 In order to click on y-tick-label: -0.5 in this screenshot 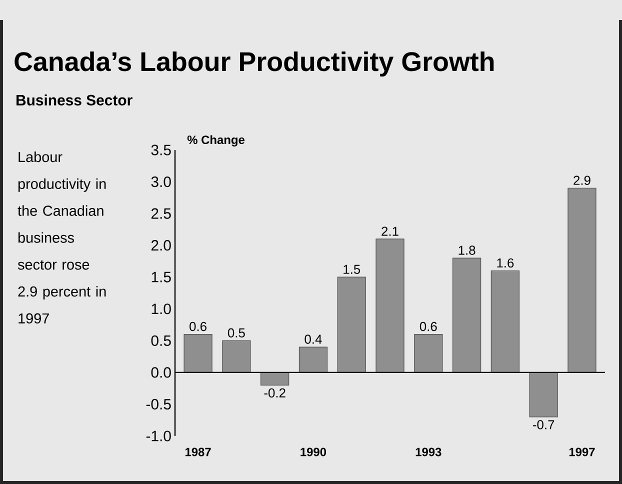, I will do `click(158, 404)`.